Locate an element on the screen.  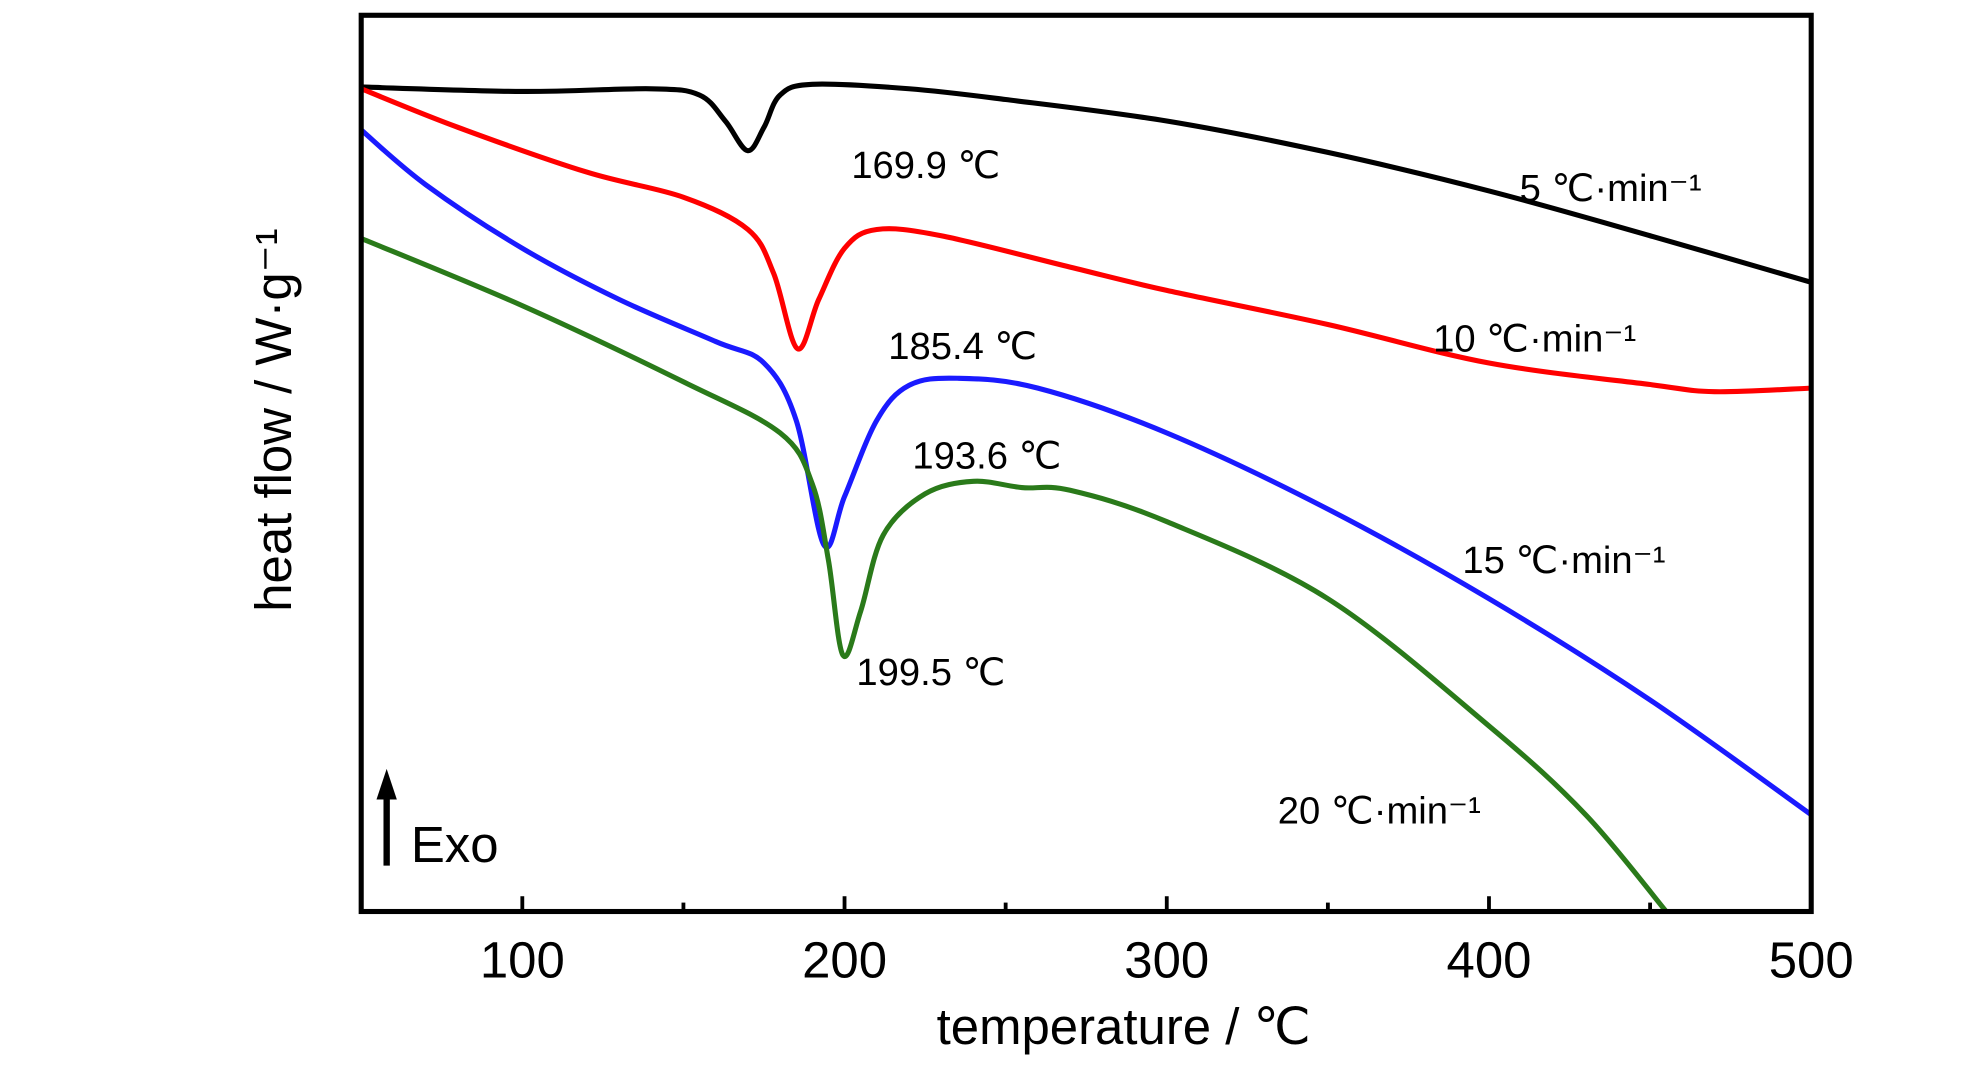
annotation: 169.9 ℃ is located at coordinates (925, 165).